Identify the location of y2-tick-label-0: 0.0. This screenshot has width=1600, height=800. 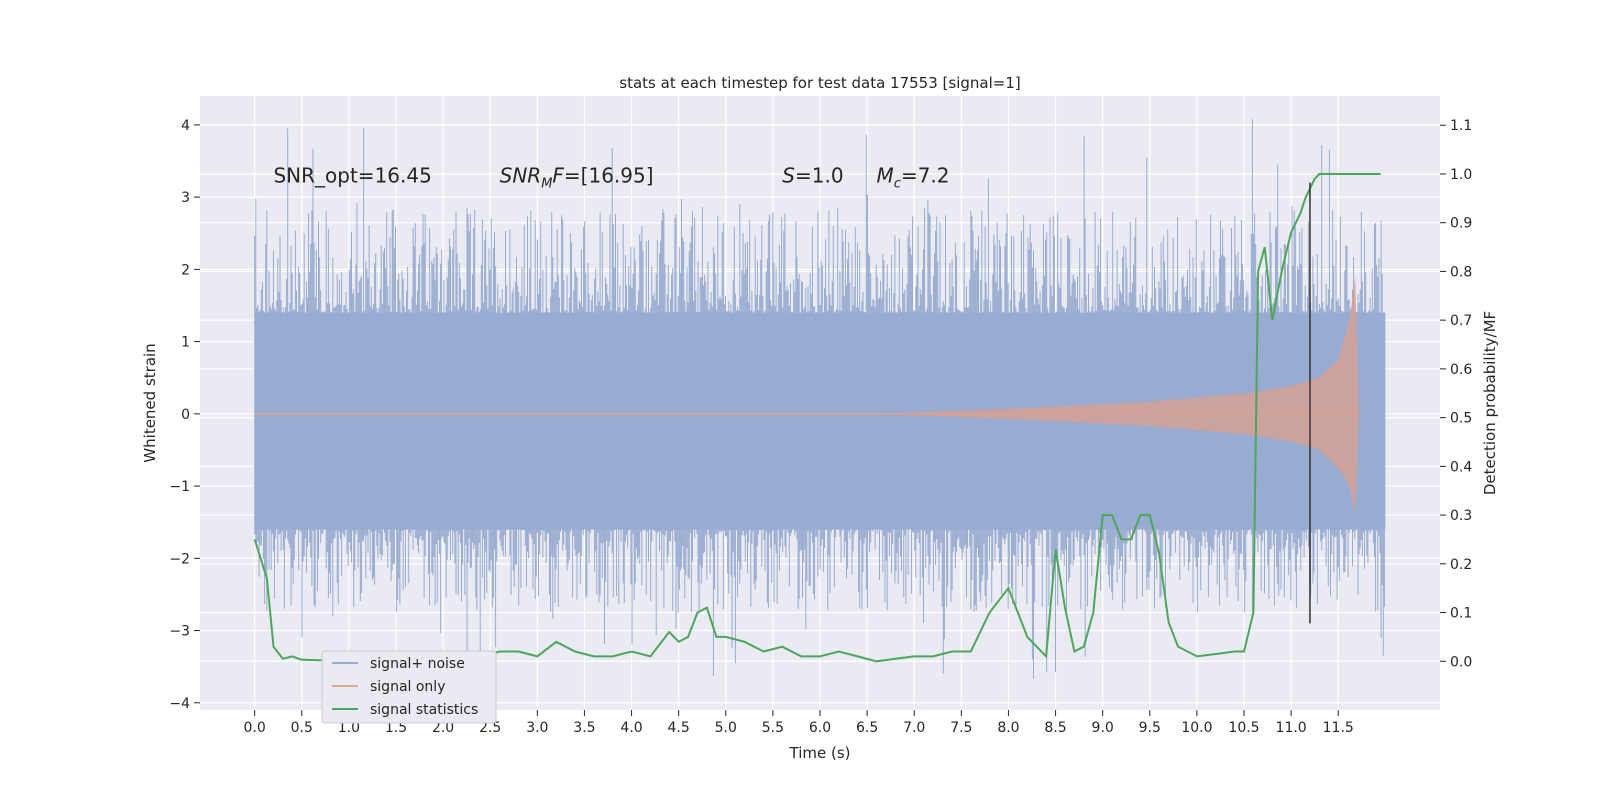
(1461, 662).